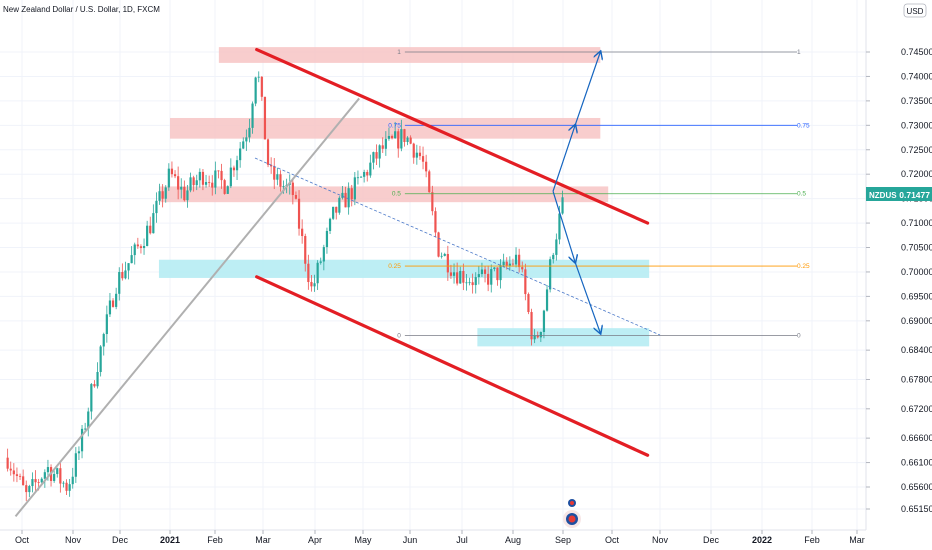 Image resolution: width=932 pixels, height=550 pixels. I want to click on x-tick-label: Dec, so click(120, 540).